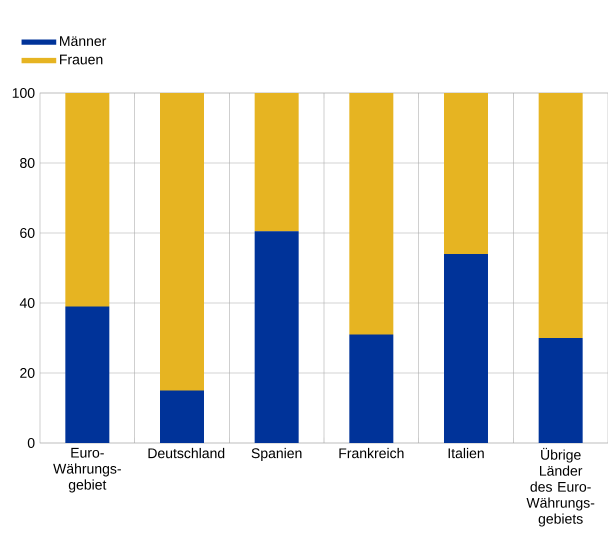 The width and height of the screenshot is (608, 541). Describe the element at coordinates (27, 303) in the screenshot. I see `y-tick-label: 40` at that location.